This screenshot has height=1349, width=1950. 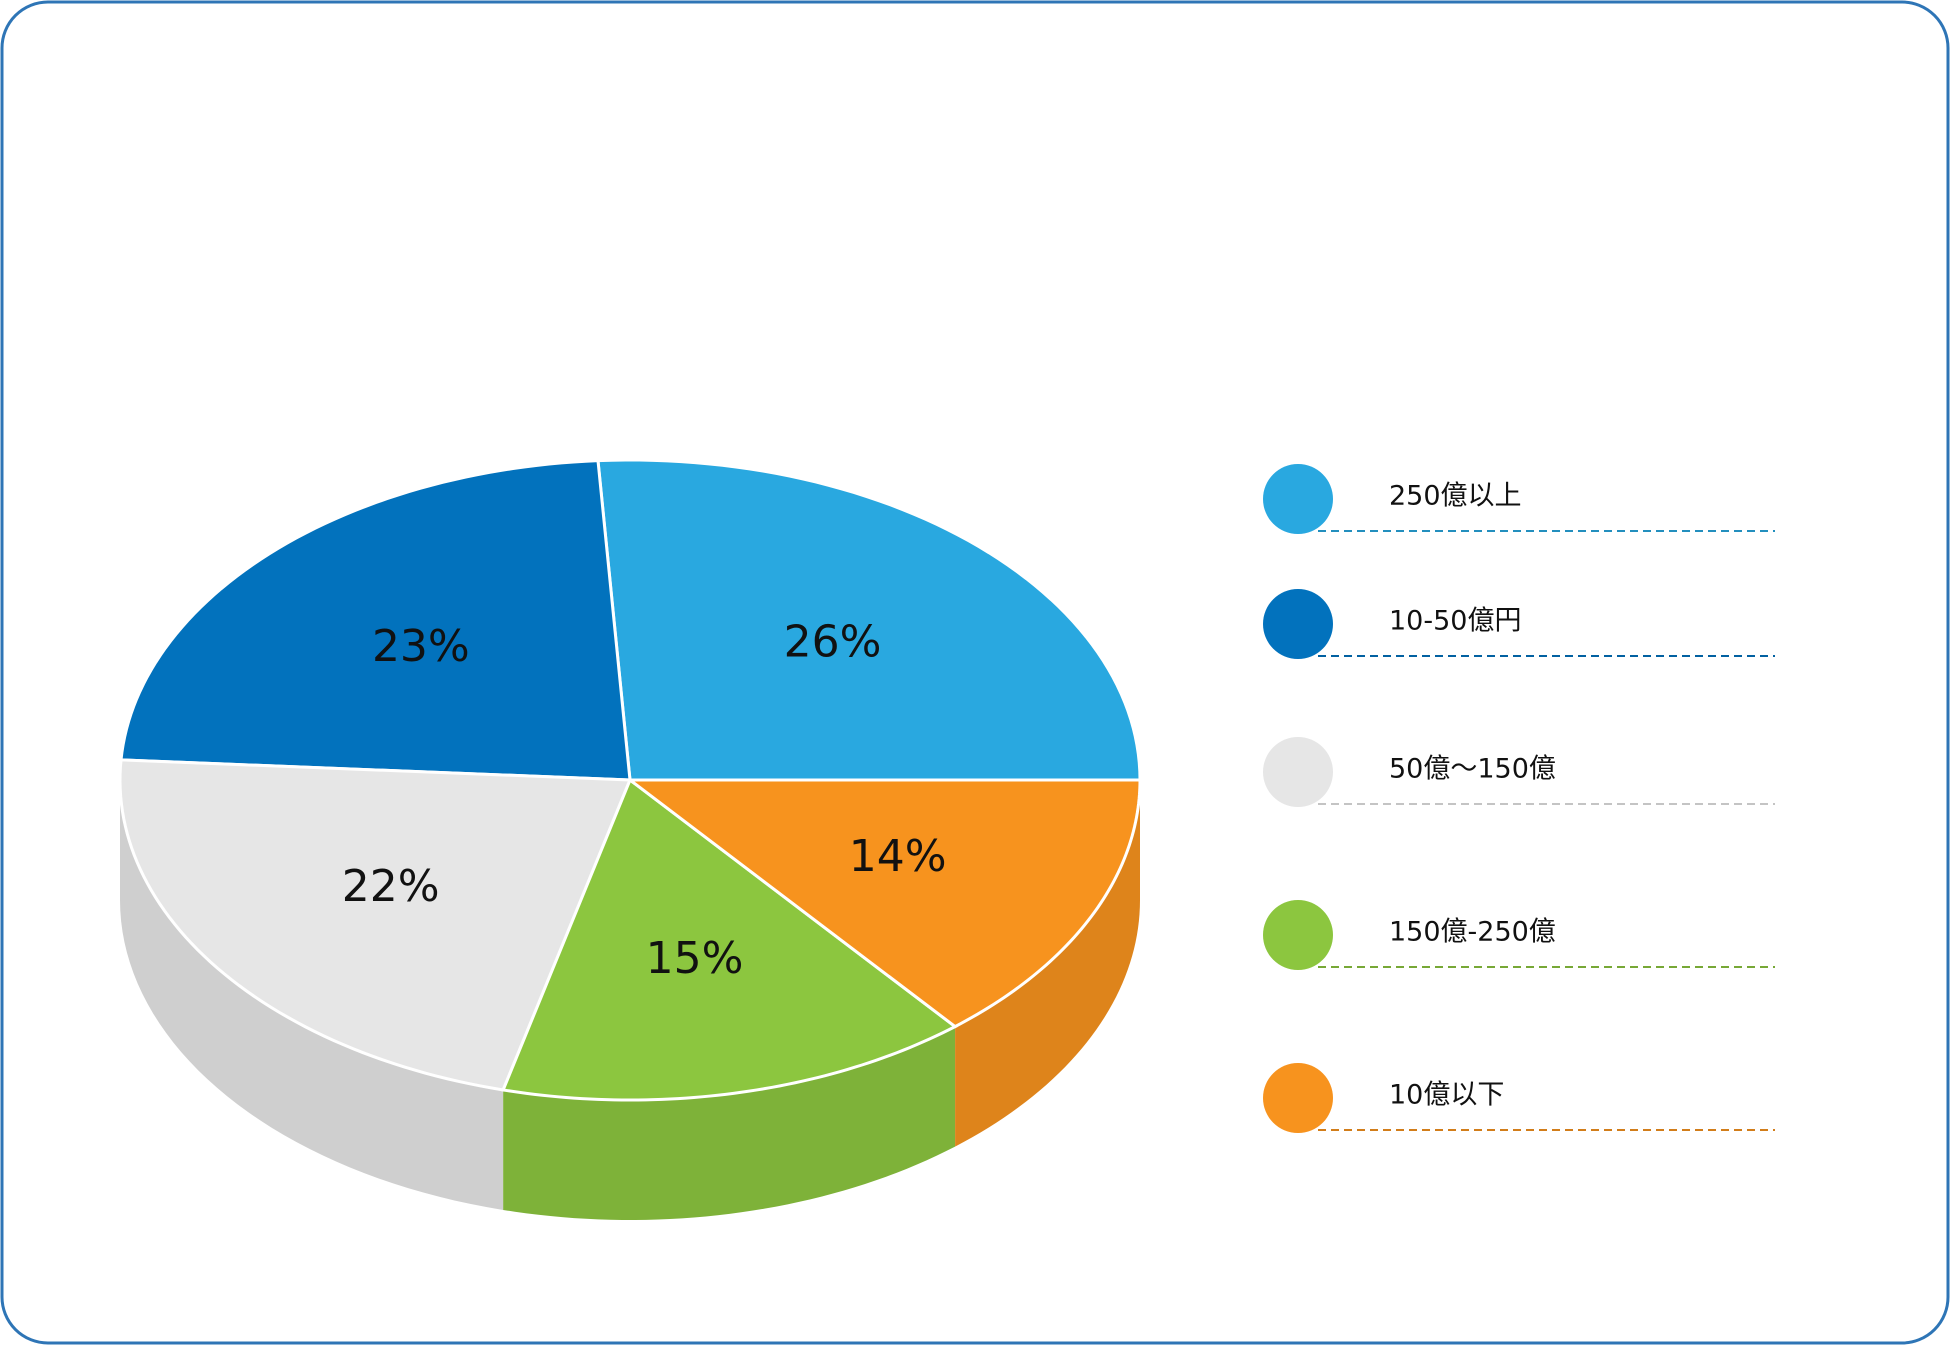 What do you see at coordinates (1455, 621) in the screenshot?
I see `legend-label: 10-50億円` at bounding box center [1455, 621].